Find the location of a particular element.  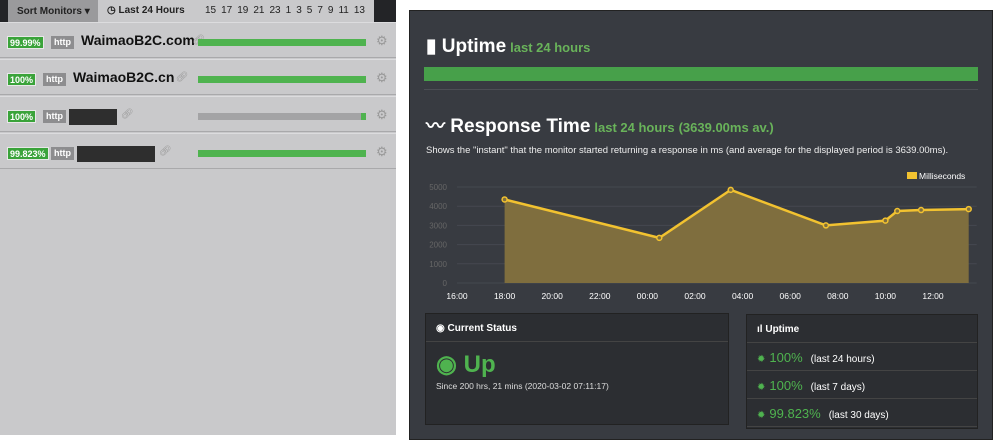

monitor-row: 100% http WaimaoB2C.cn 🔗︎ ⚙ is located at coordinates (198, 77).